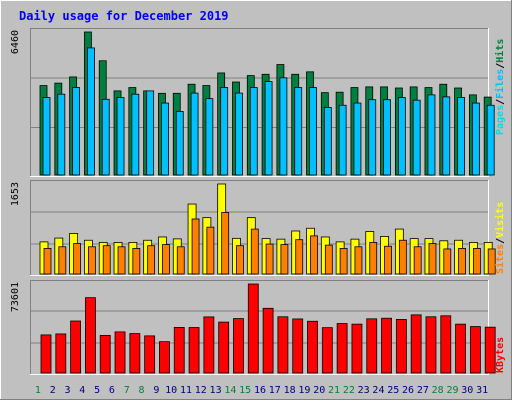  What do you see at coordinates (260, 390) in the screenshot?
I see `x-tick-label: 16` at bounding box center [260, 390].